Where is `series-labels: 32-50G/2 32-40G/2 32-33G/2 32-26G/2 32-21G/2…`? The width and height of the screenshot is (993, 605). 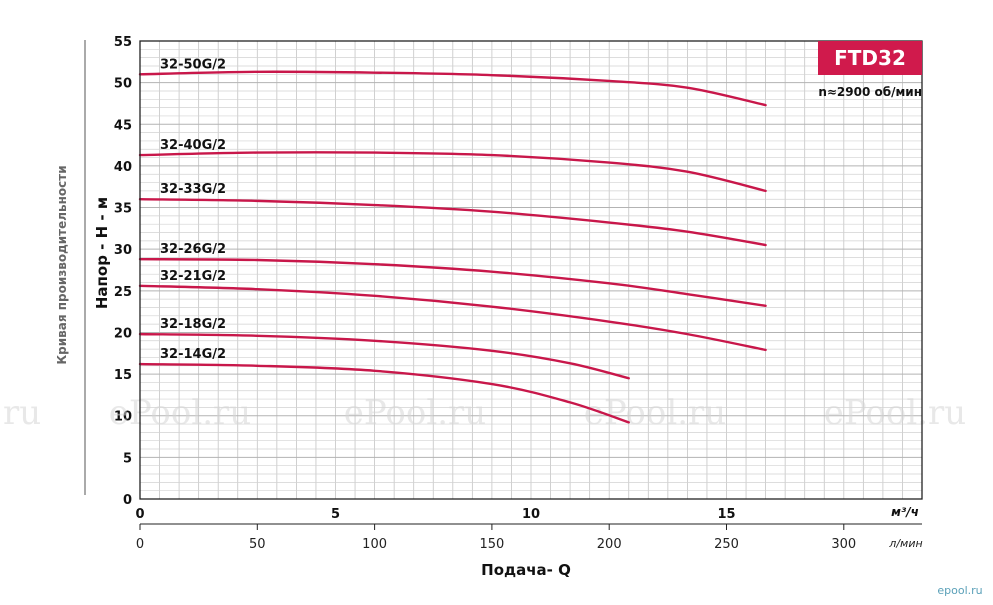
series-labels: 32-50G/2 32-40G/2 32-33G/2 32-26G/2 32-21G/2… is located at coordinates (193, 209).